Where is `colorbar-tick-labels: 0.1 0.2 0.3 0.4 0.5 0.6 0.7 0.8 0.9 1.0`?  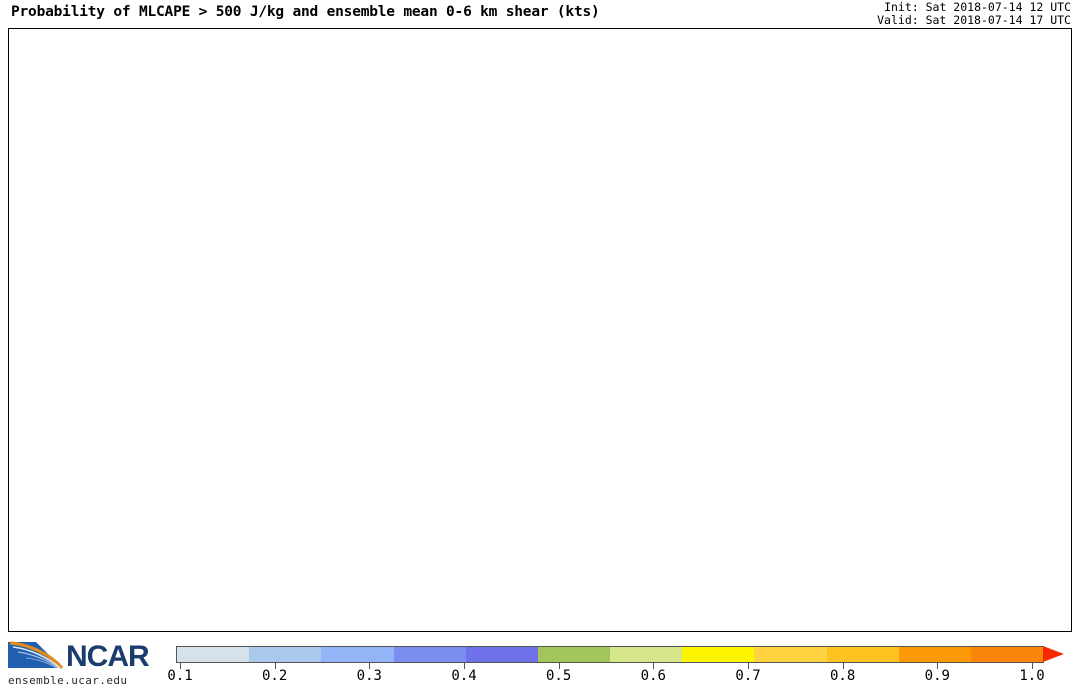 colorbar-tick-labels: 0.1 0.2 0.3 0.4 0.5 0.6 0.7 0.8 0.9 1.0 is located at coordinates (606, 678).